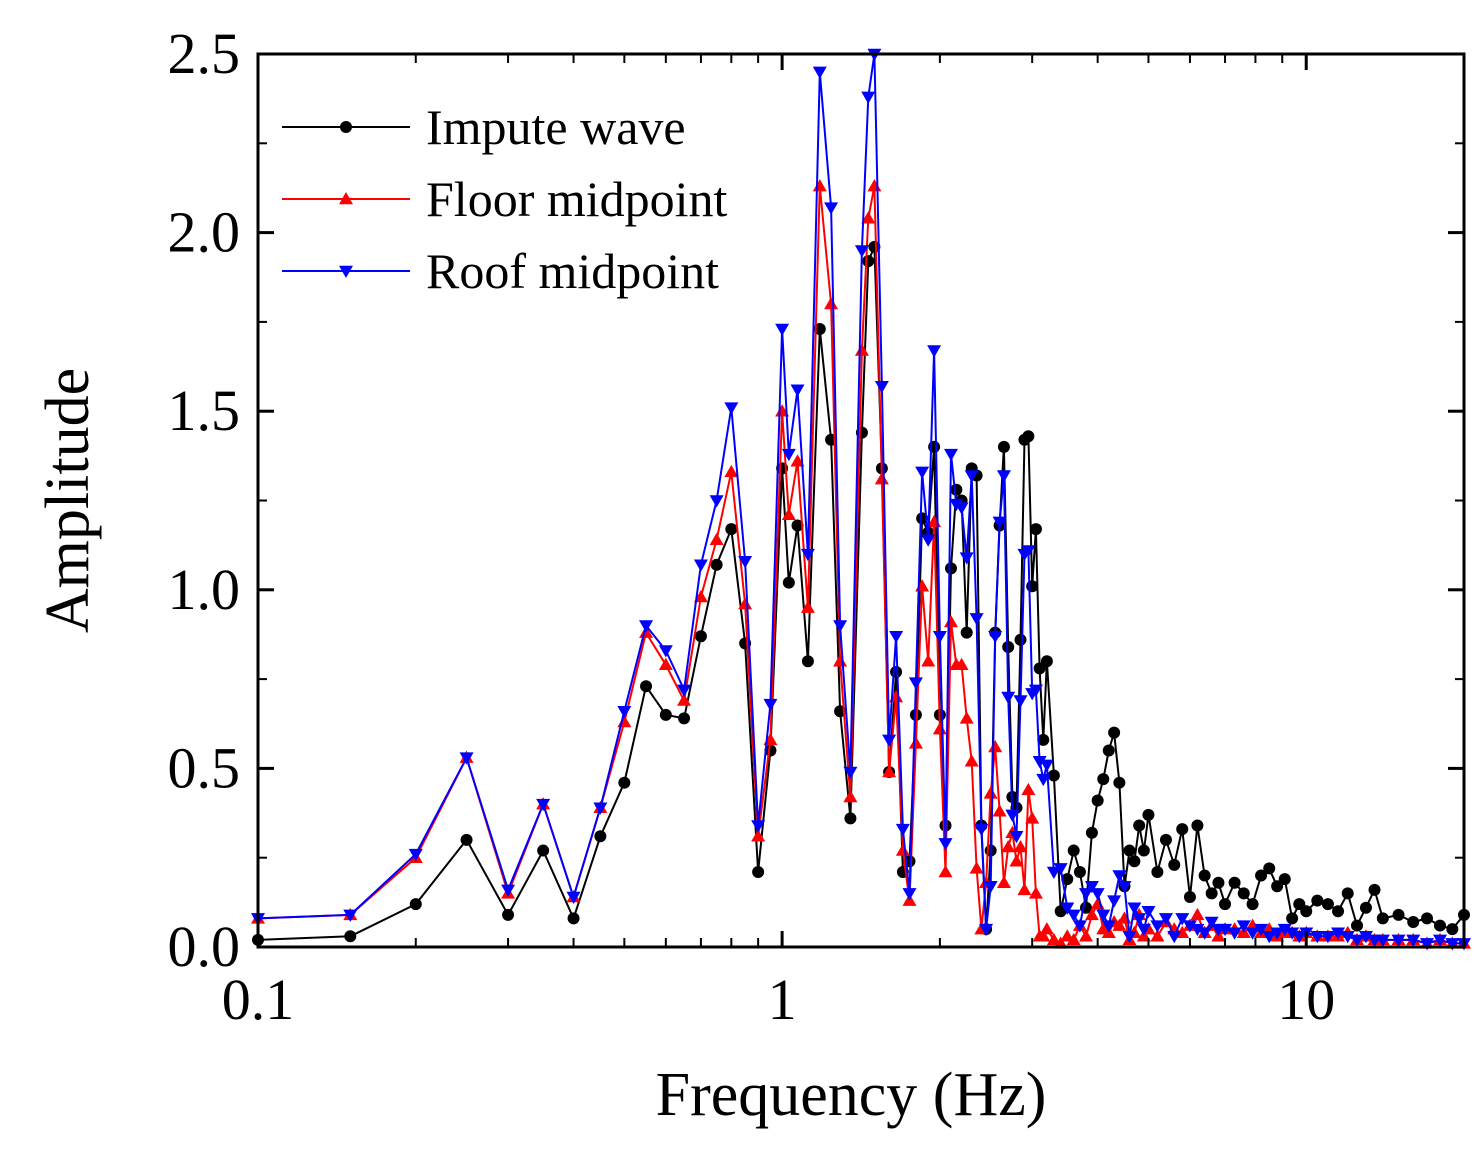  Describe the element at coordinates (577, 199) in the screenshot. I see `legend-label: Floor midpoint` at that location.